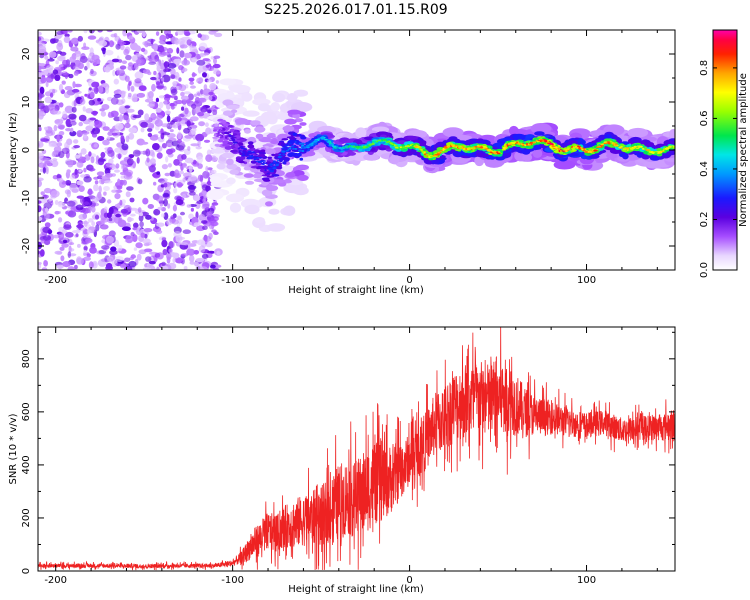 The image size is (750, 600). I want to click on x-tick-label: 100, so click(586, 280).